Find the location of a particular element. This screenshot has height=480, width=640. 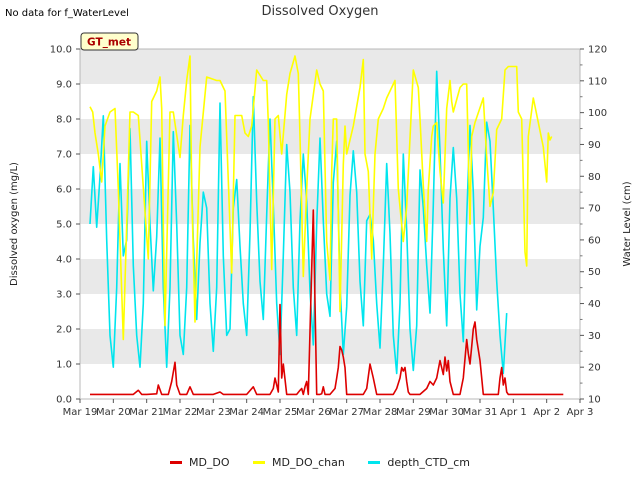

y2-tick-label: 110 is located at coordinates (597, 81).